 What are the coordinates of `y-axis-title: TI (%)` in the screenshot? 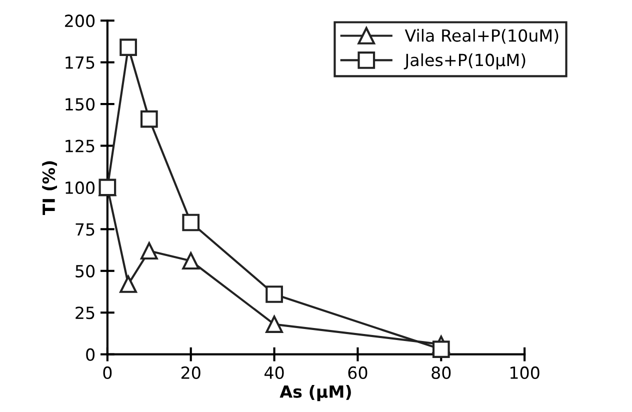 It's located at (49, 188).